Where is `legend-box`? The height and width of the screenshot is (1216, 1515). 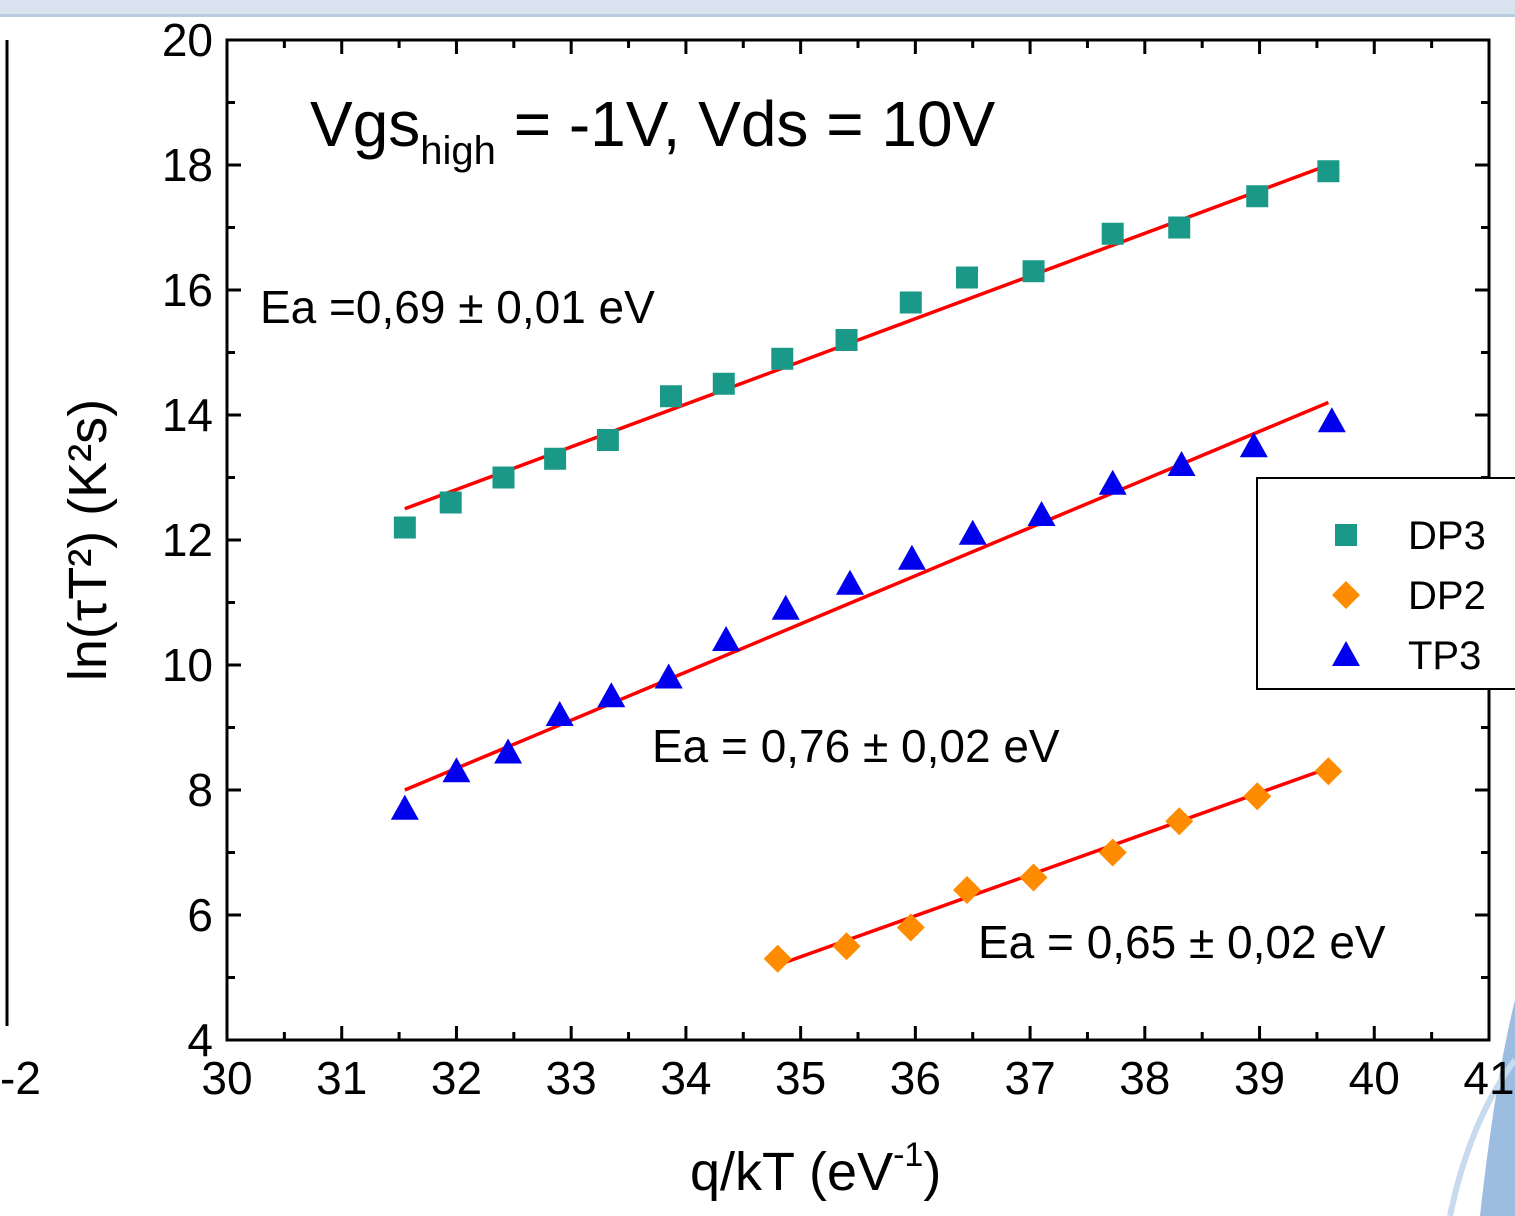 legend-box is located at coordinates (1385, 583).